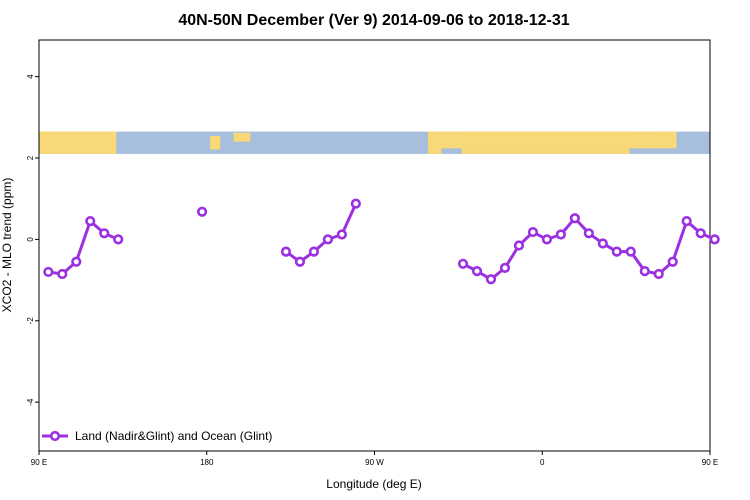 The height and width of the screenshot is (500, 750). Describe the element at coordinates (30, 402) in the screenshot. I see `y-tick-label: -4` at that location.